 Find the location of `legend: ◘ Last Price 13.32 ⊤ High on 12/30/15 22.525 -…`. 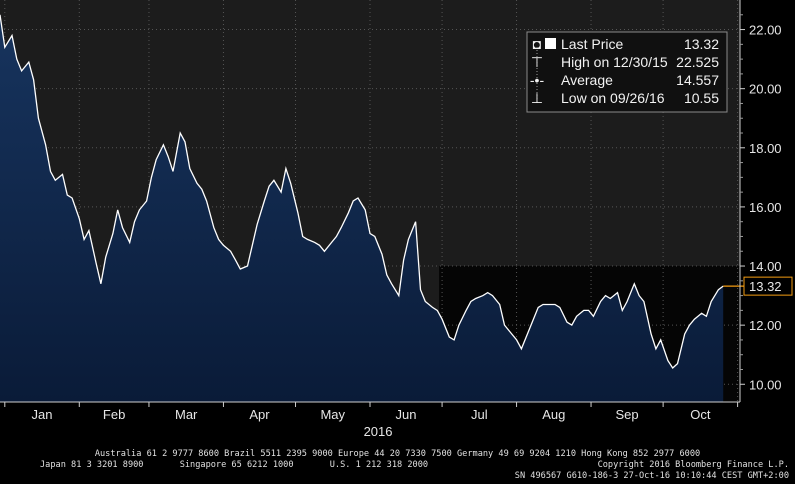

legend: ◘ Last Price 13.32 ⊤ High on 12/30/15 22.525 -… is located at coordinates (627, 72).